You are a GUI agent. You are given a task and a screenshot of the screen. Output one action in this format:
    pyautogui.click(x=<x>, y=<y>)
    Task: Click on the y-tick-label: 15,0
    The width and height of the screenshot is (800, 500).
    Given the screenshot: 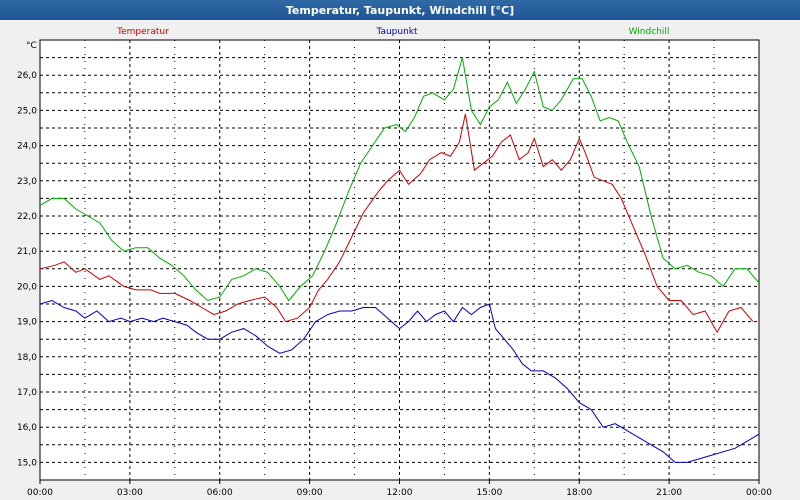 What is the action you would take?
    pyautogui.click(x=27, y=463)
    